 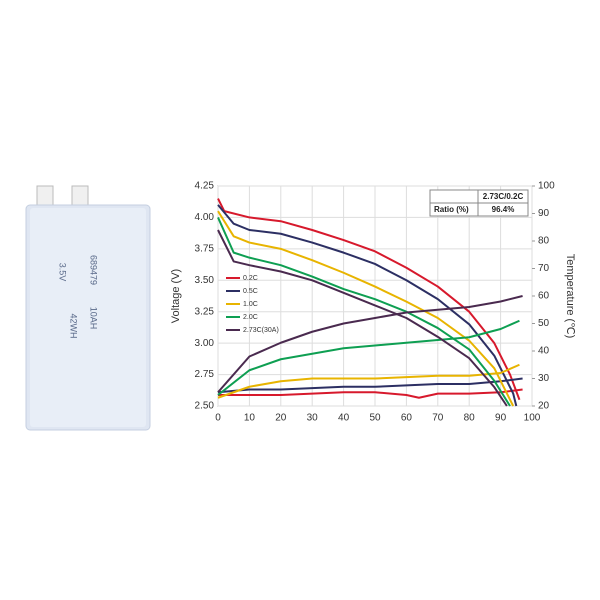 I want to click on battery-photo: 689479 10AH 3.5V 42WH, so click(x=88, y=308).